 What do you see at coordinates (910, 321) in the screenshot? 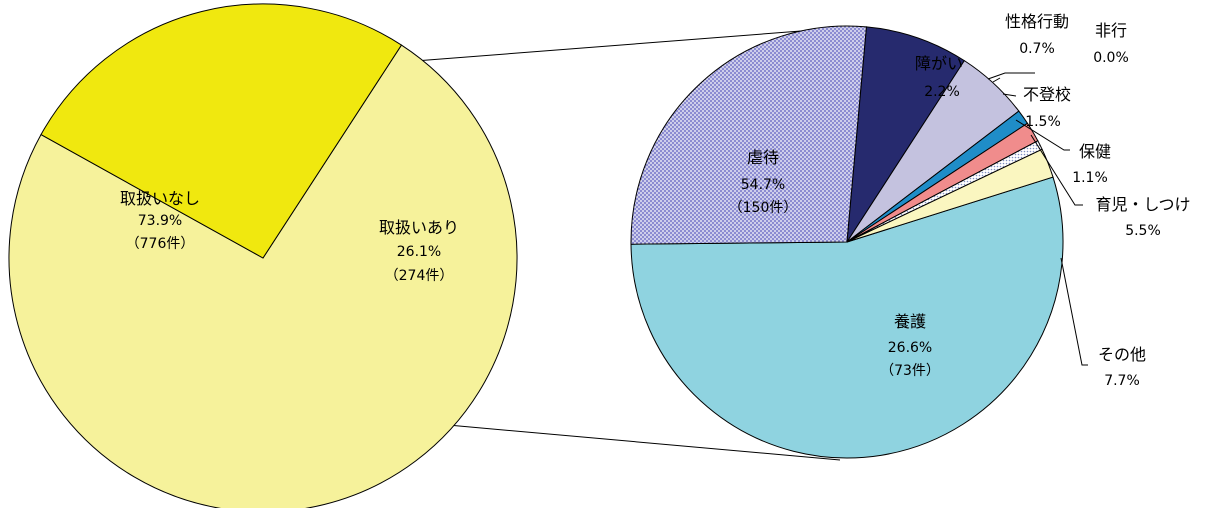
I see `slice-label-care-name: 養護` at bounding box center [910, 321].